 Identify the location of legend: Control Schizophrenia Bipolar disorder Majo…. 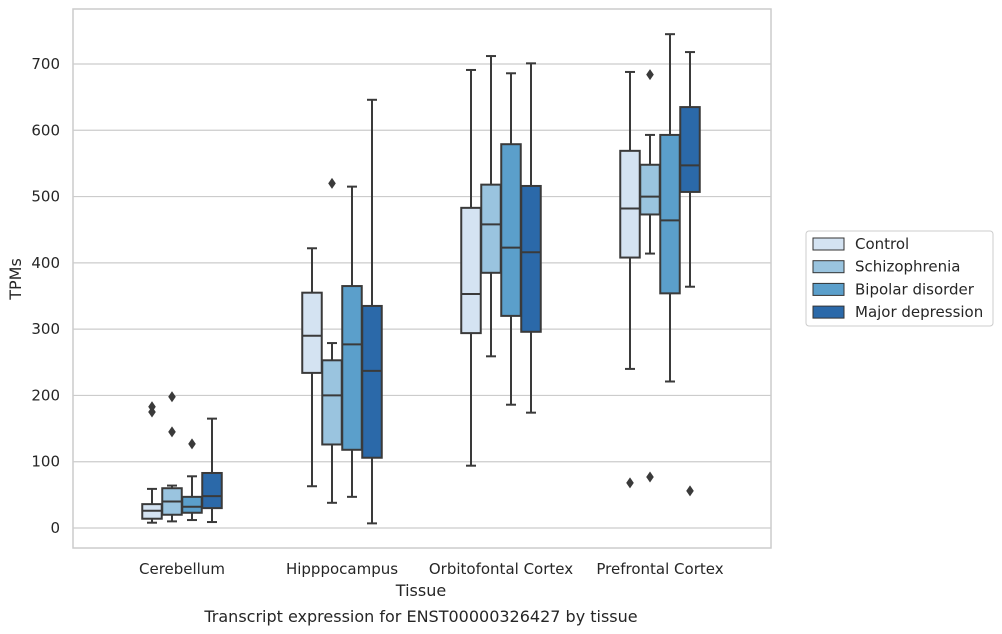
(899, 278).